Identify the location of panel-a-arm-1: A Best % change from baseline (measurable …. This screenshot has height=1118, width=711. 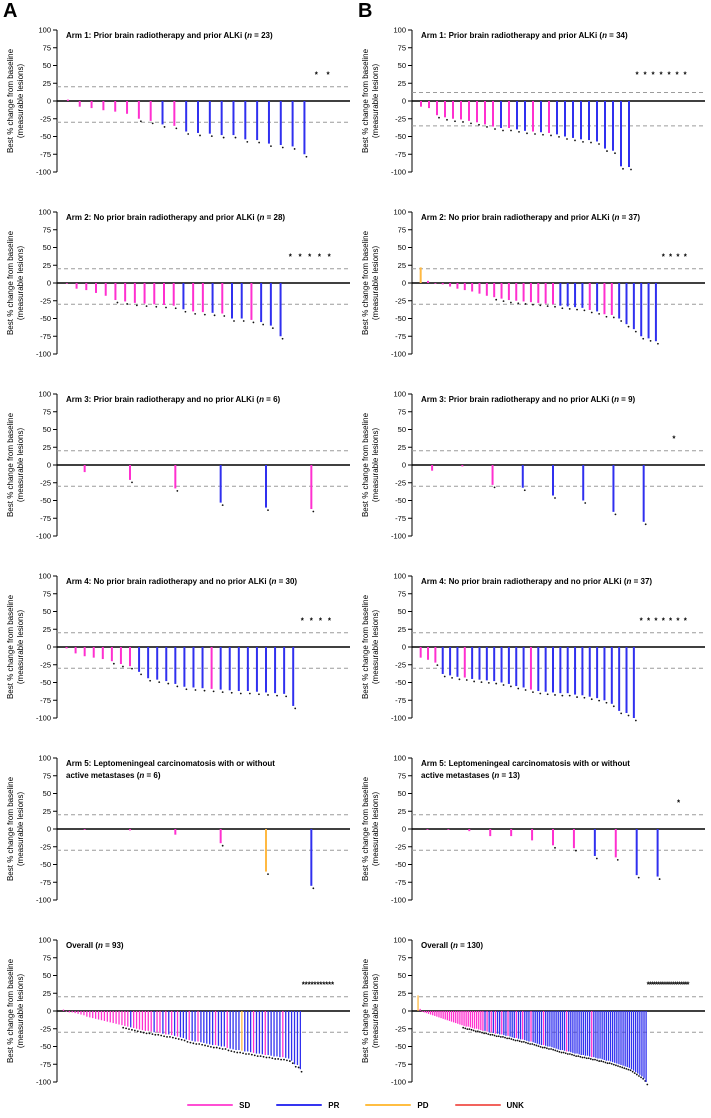
(177, 91).